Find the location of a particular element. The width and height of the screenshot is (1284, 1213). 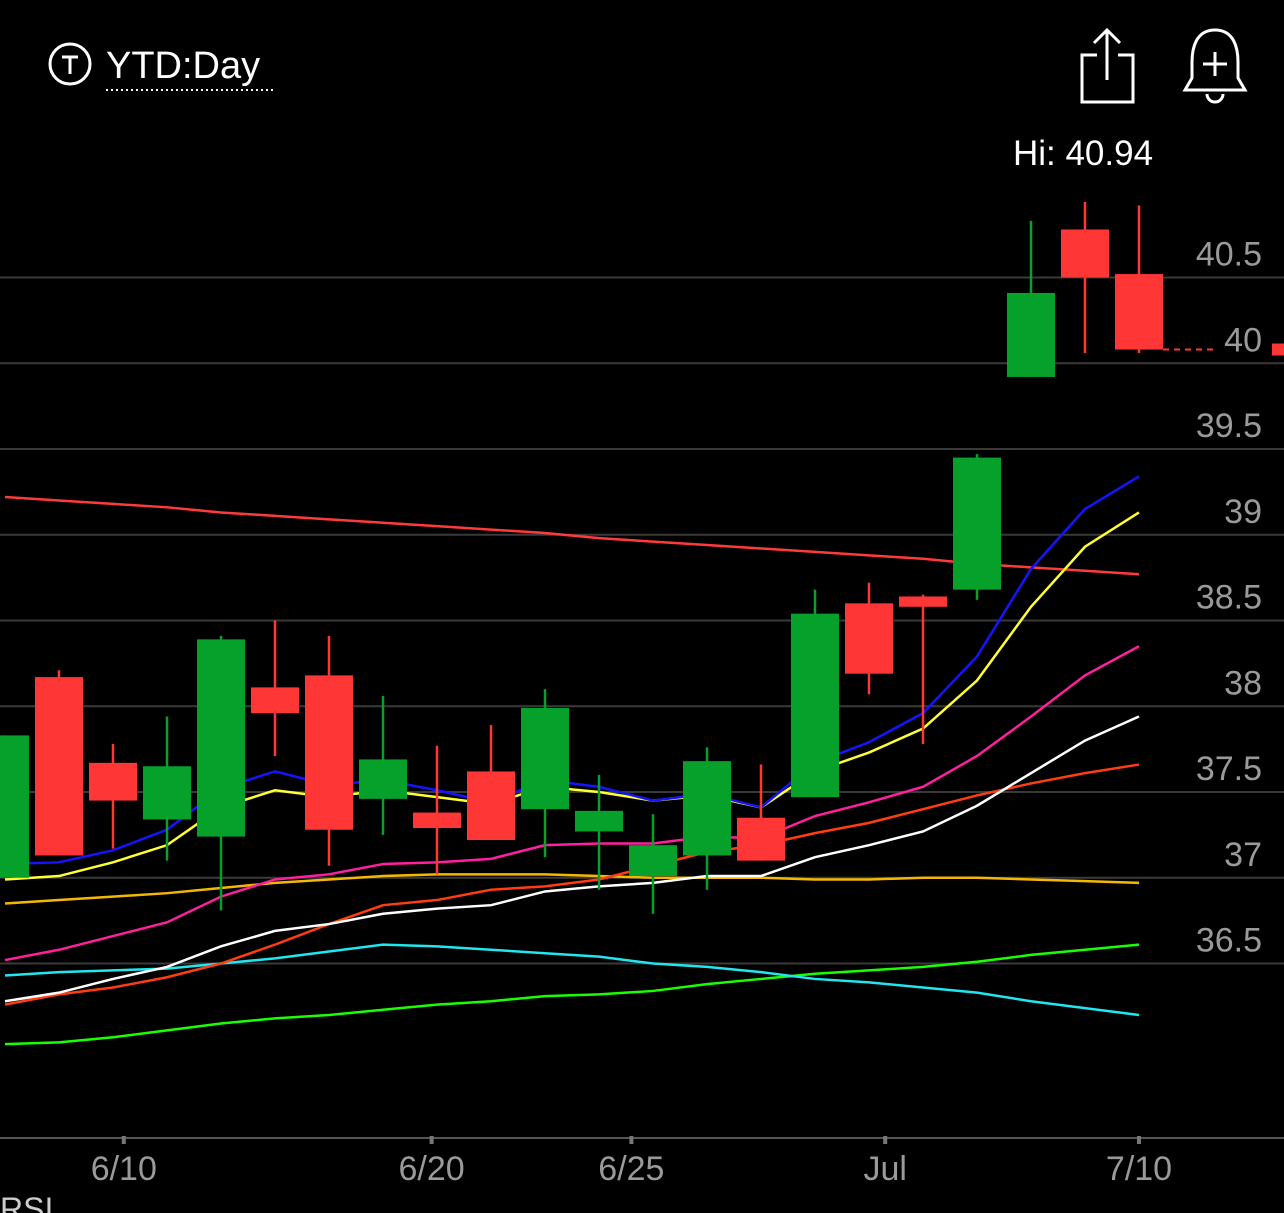

bell-icon is located at coordinates (1215, 60).